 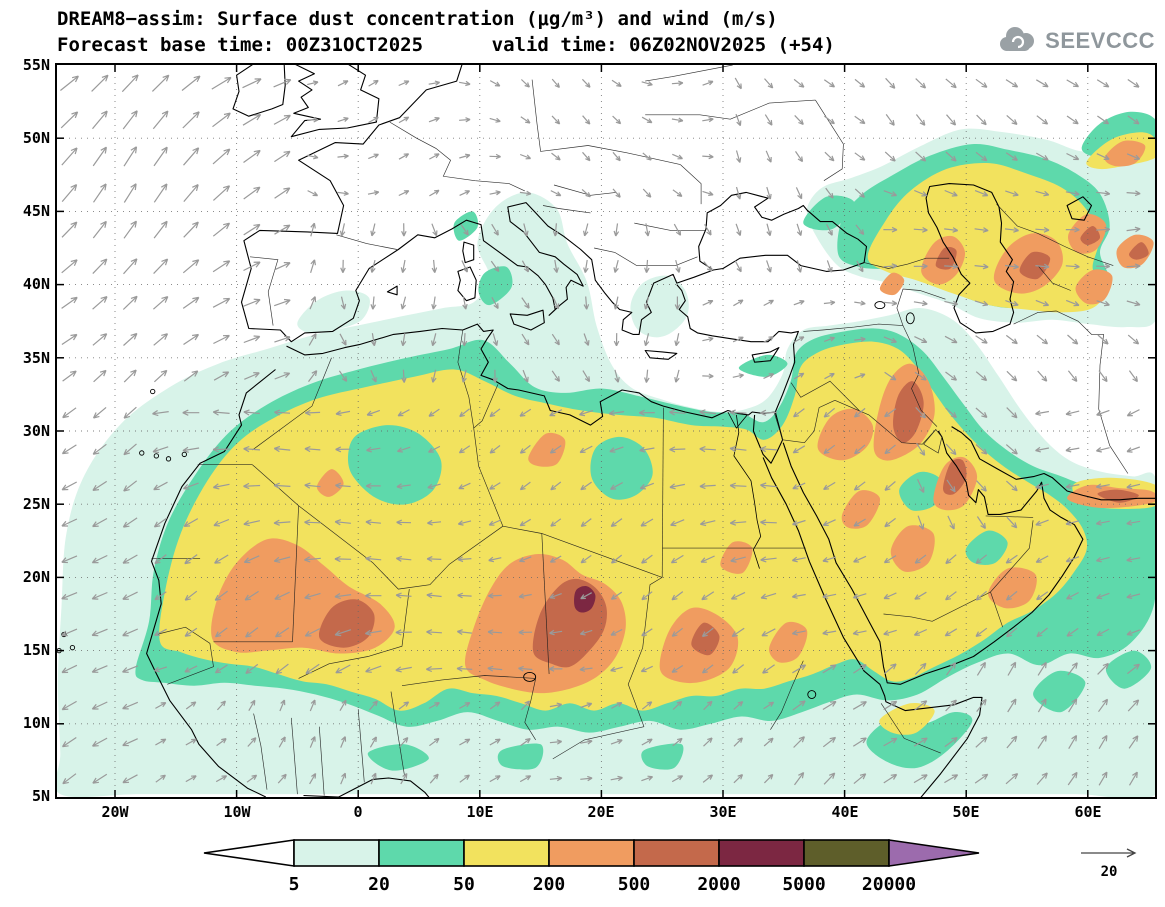 What do you see at coordinates (718, 884) in the screenshot?
I see `colorbar-label: 2000` at bounding box center [718, 884].